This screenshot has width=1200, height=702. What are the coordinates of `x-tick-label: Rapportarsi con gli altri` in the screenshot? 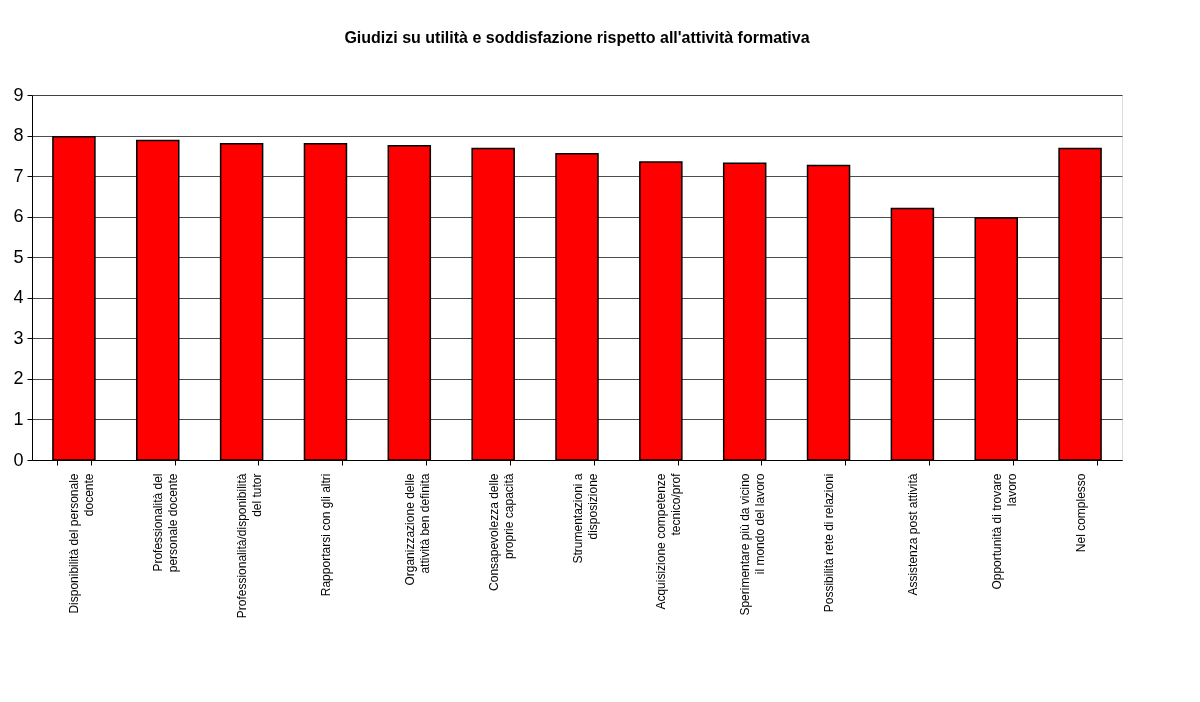 It's located at (325, 535).